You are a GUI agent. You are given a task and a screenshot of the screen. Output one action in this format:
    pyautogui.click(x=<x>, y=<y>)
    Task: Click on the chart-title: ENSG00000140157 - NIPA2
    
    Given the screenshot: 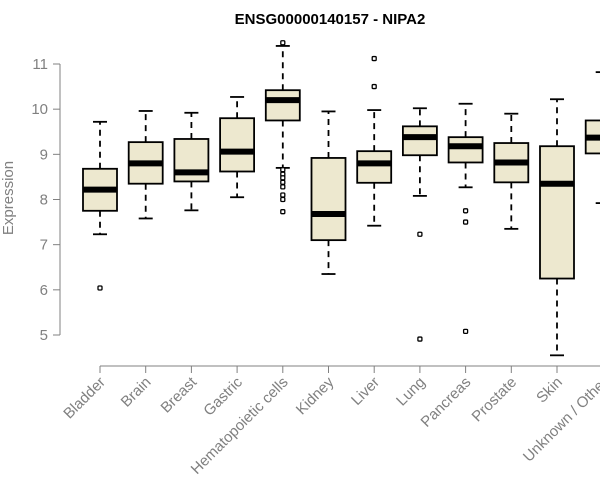 What is the action you would take?
    pyautogui.click(x=330, y=19)
    